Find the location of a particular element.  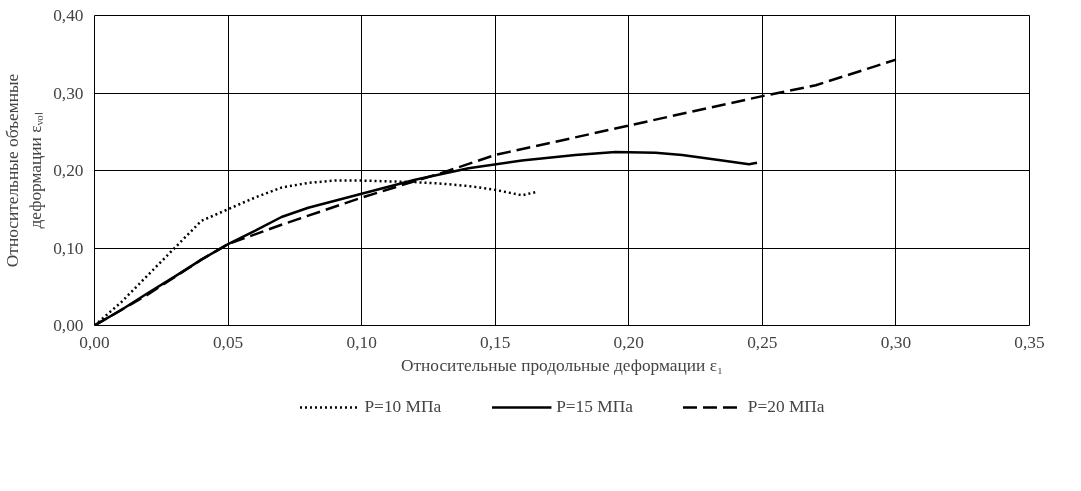

x-tick-label: 0,00 is located at coordinates (94, 342).